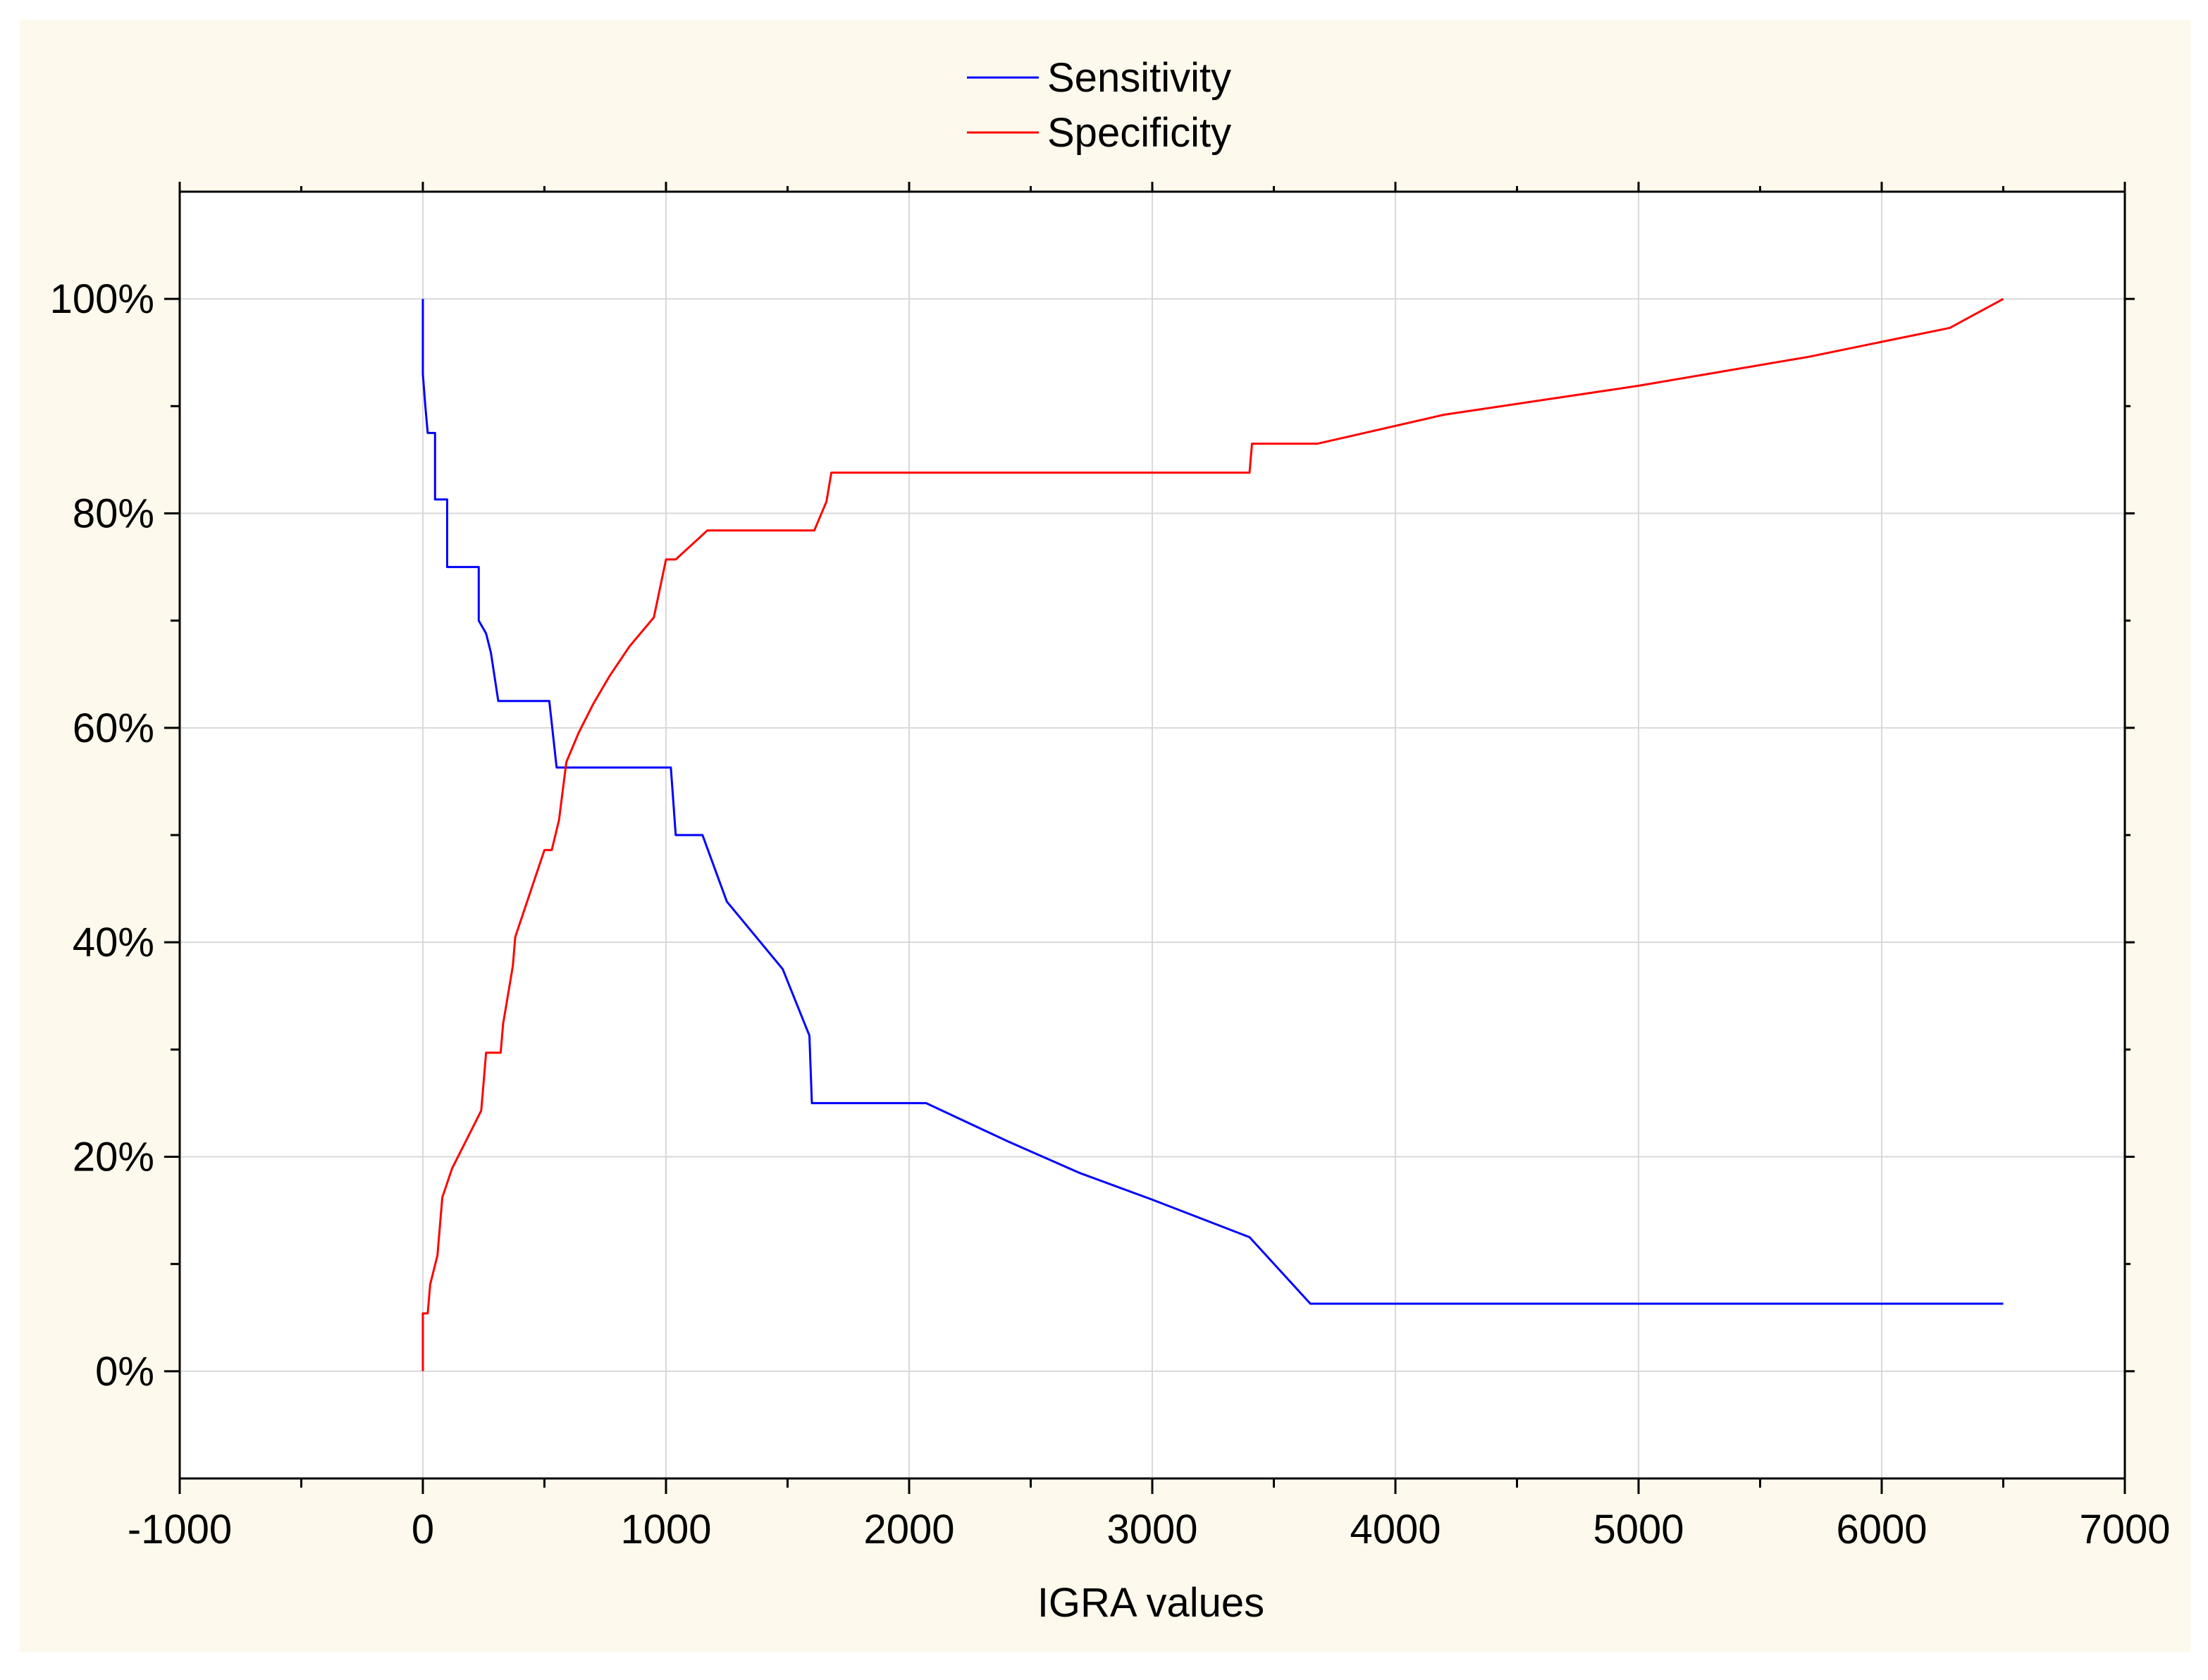  Describe the element at coordinates (1151, 1529) in the screenshot. I see `x-tick-label: 3000` at that location.